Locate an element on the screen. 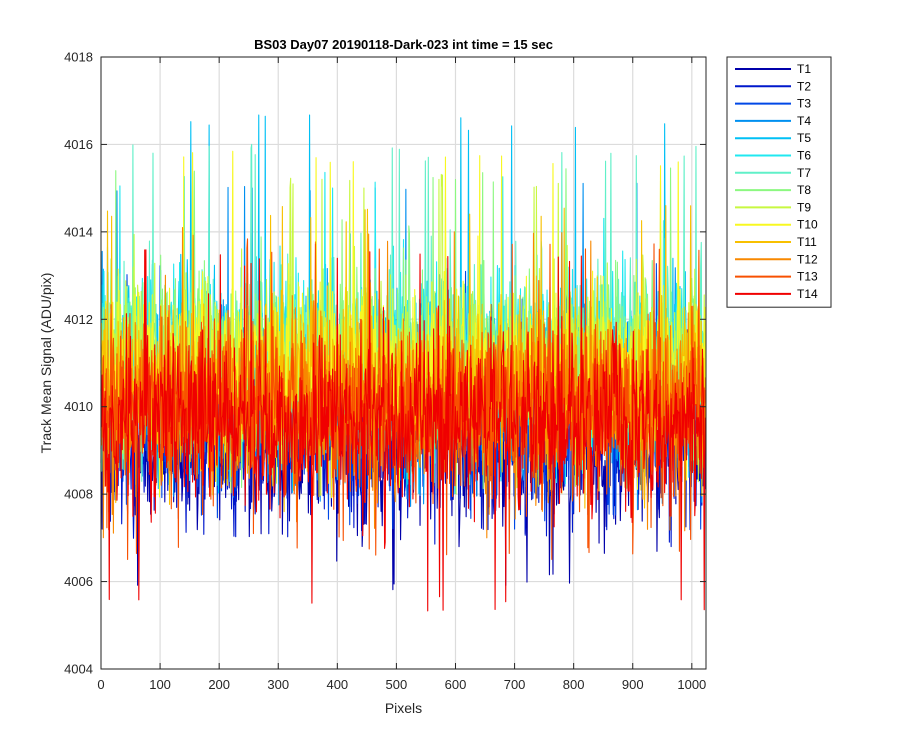  legend-box is located at coordinates (779, 182).